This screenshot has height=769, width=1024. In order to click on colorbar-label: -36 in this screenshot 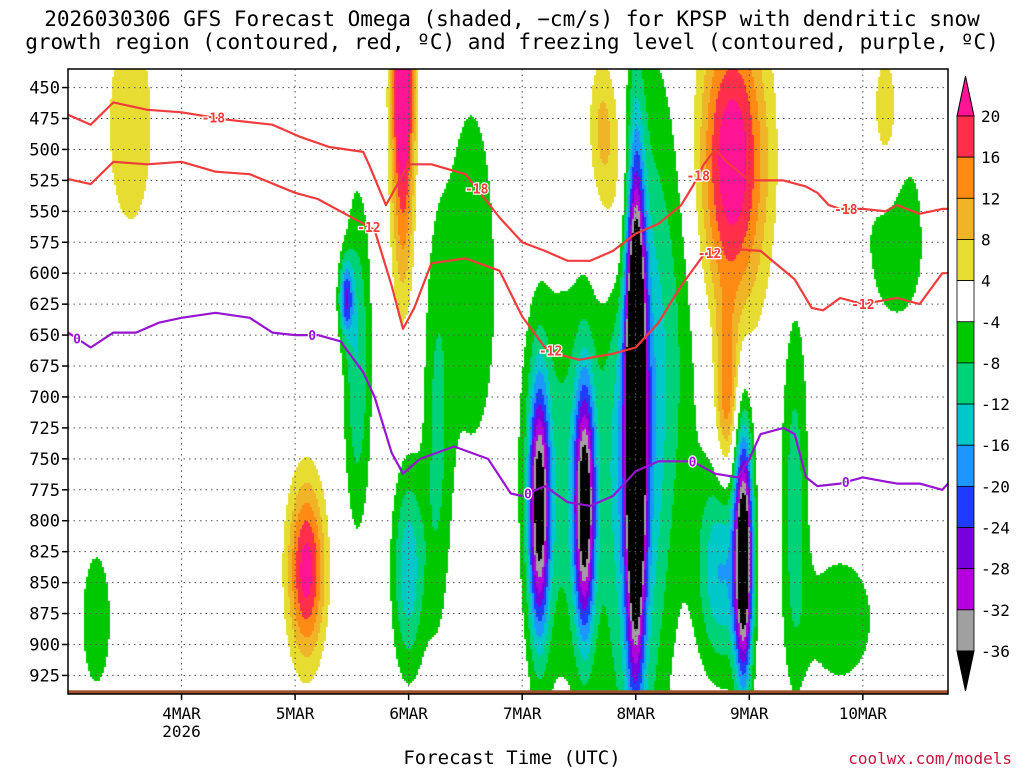, I will do `click(995, 651)`.